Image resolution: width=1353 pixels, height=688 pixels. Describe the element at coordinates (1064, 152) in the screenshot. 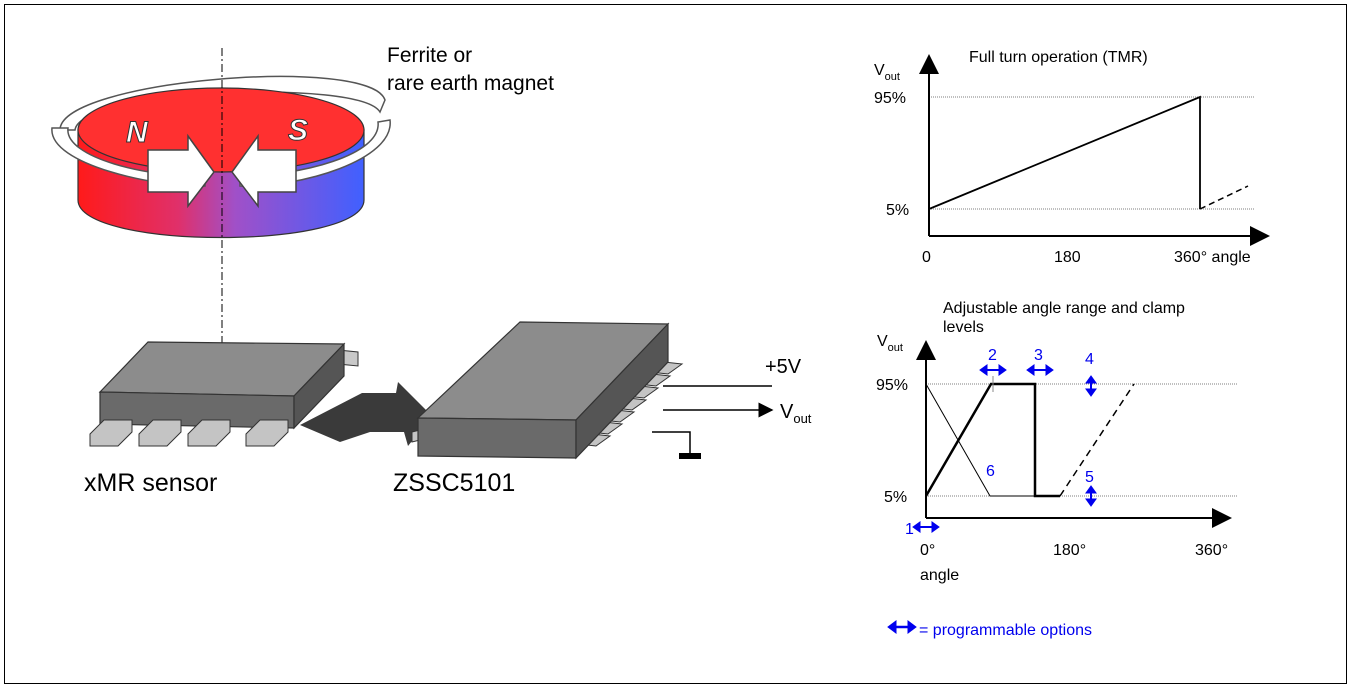

I see `chart-top-series-sawtooth` at that location.